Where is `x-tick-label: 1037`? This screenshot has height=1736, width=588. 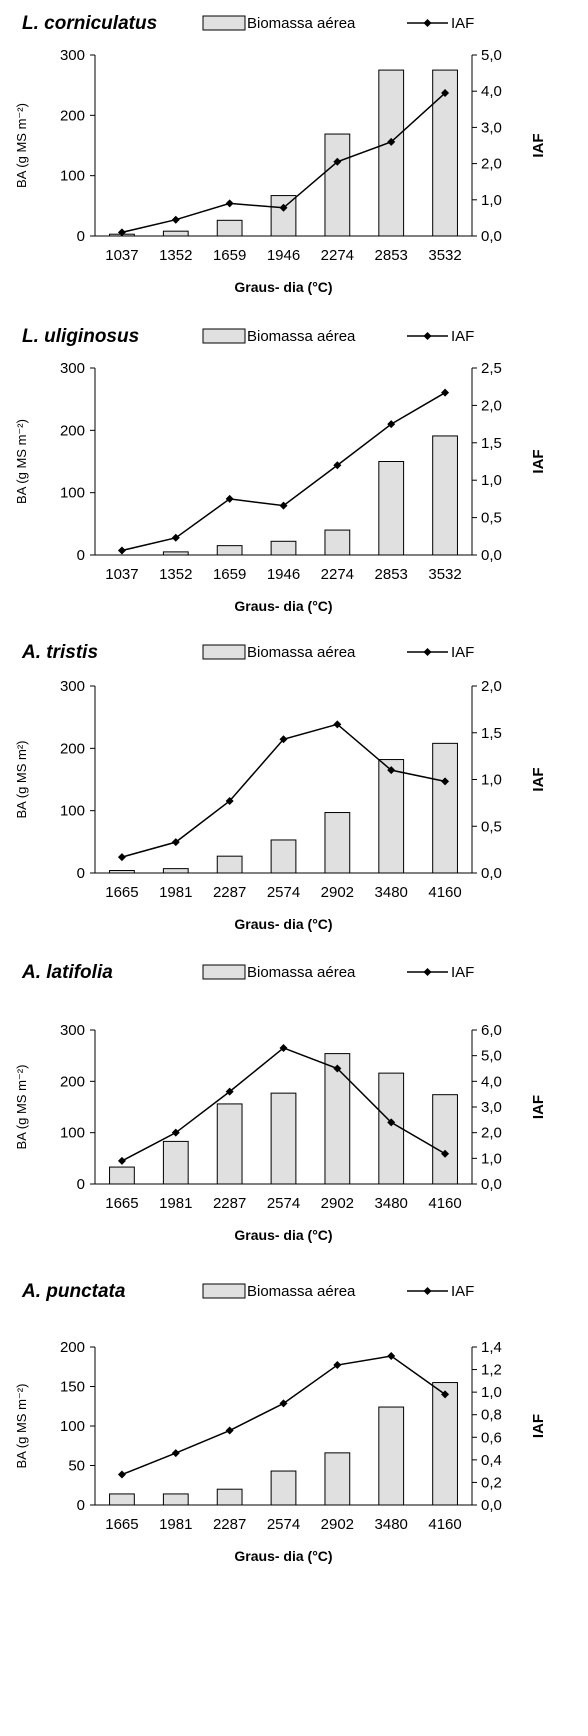
x-tick-label: 1037 is located at coordinates (121, 574).